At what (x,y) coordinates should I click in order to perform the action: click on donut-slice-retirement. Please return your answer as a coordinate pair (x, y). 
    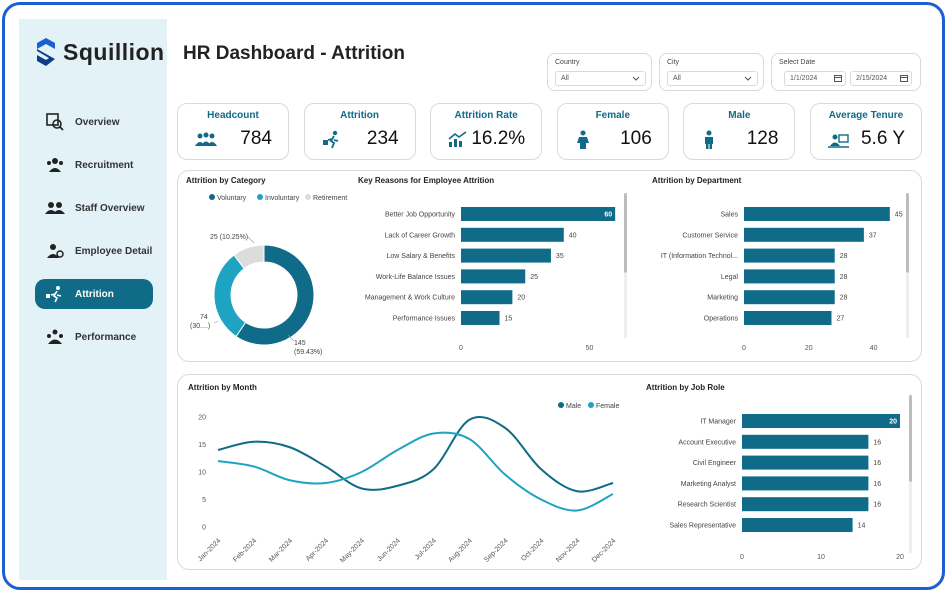
    Looking at the image, I should click on (249, 257).